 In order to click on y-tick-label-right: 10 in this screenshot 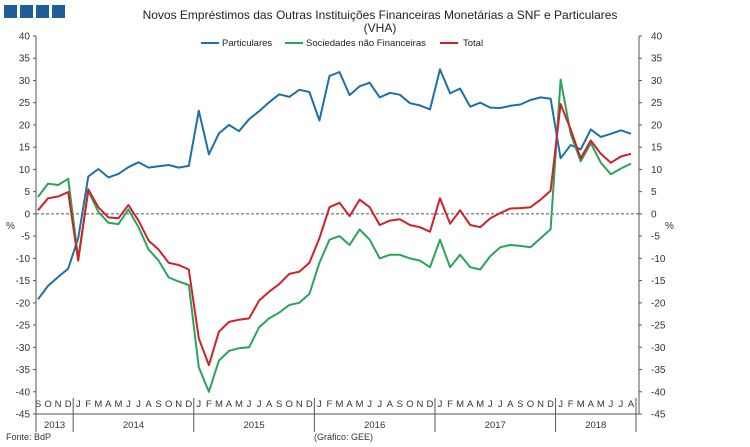, I will do `click(657, 170)`.